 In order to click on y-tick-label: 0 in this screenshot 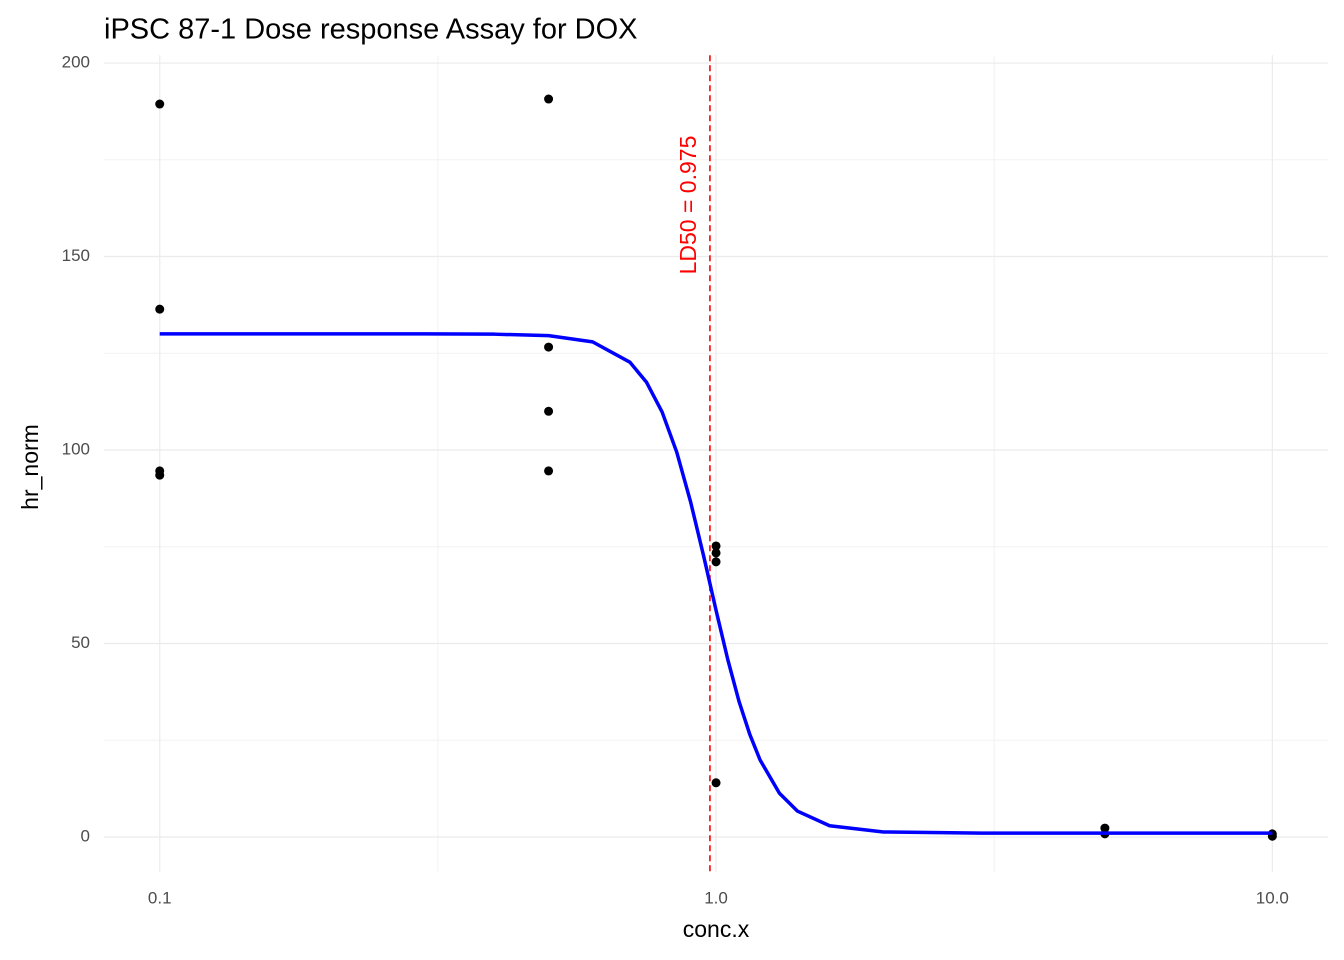, I will do `click(85, 835)`.